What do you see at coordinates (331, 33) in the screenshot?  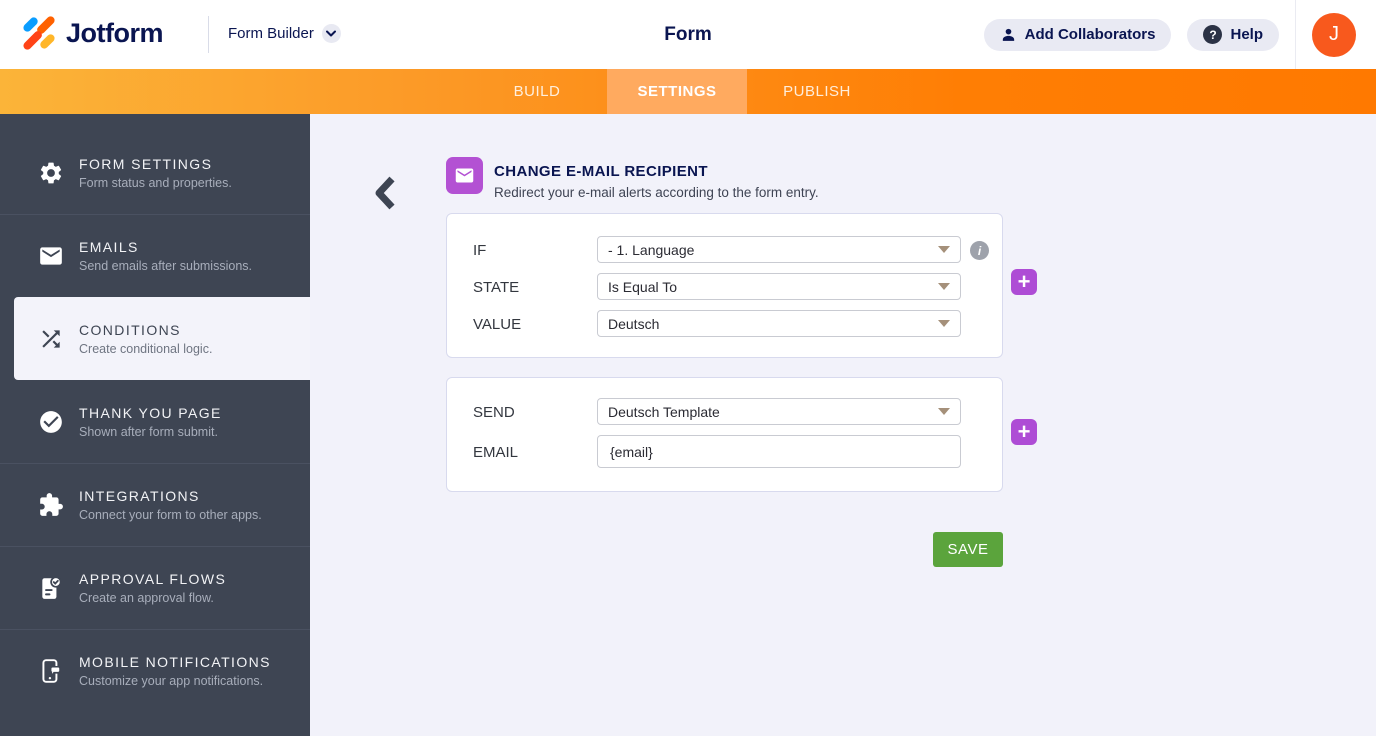 I see `chevron-down-icon` at bounding box center [331, 33].